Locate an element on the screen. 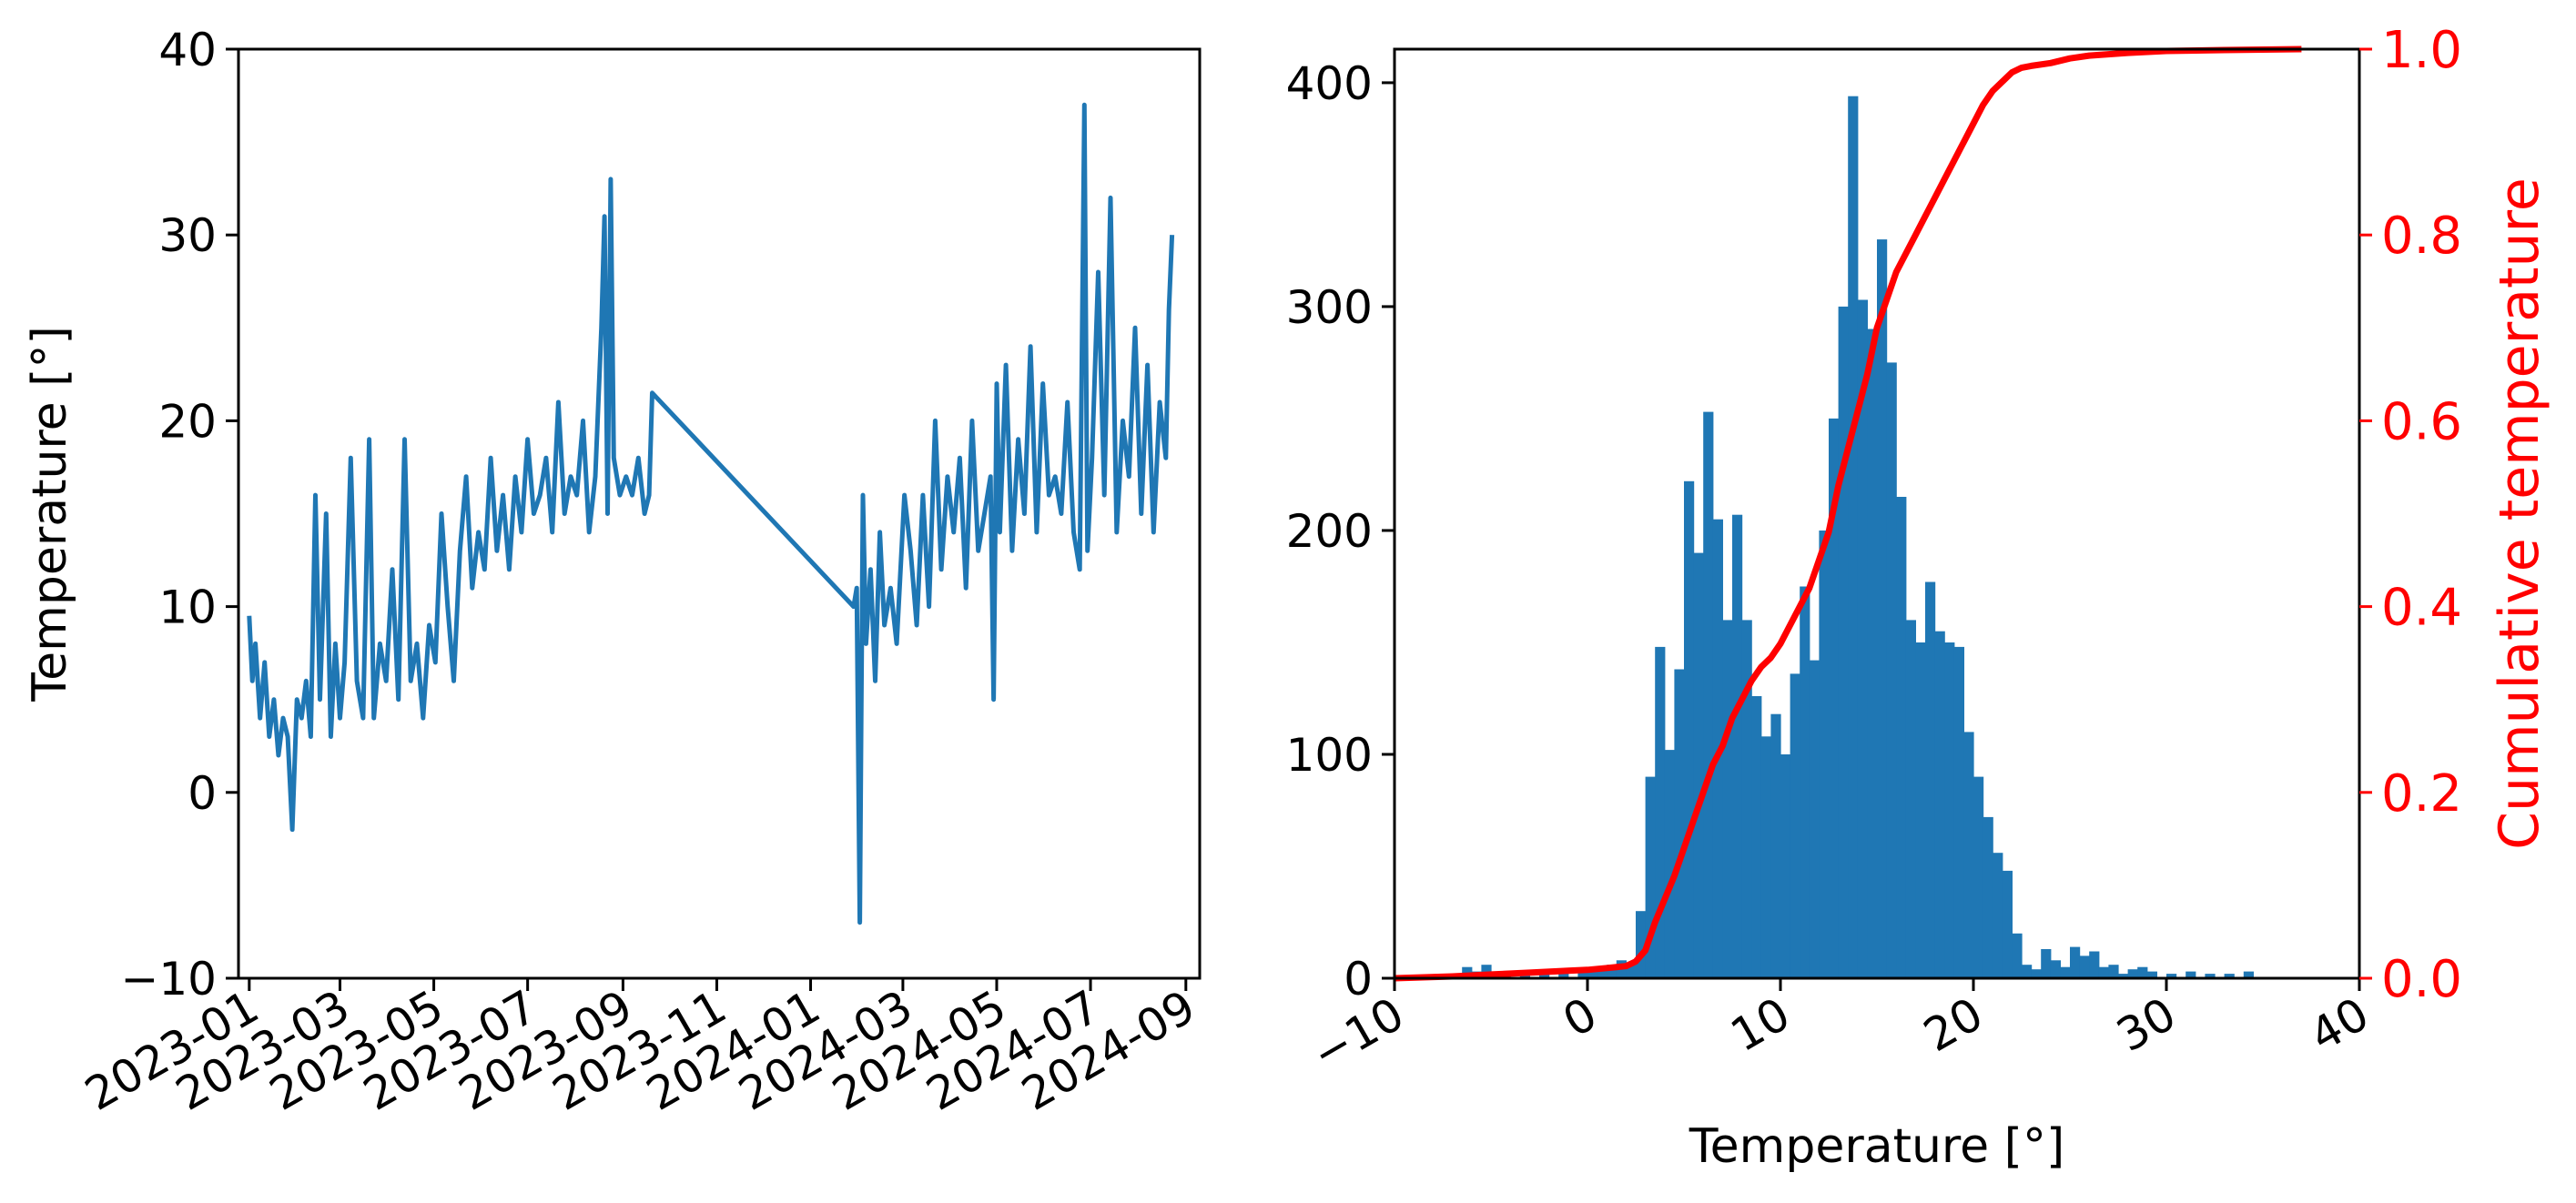  x-tick-label: 40 is located at coordinates (2339, 1025).